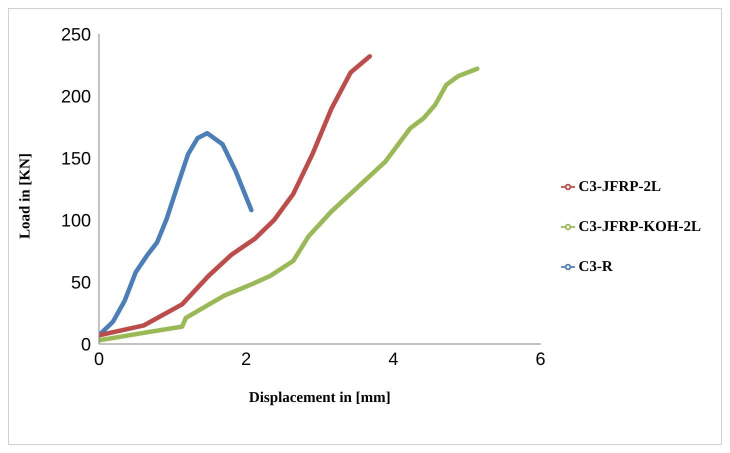 The image size is (730, 453). I want to click on legend-label: C3-JFRP-2L, so click(620, 186).